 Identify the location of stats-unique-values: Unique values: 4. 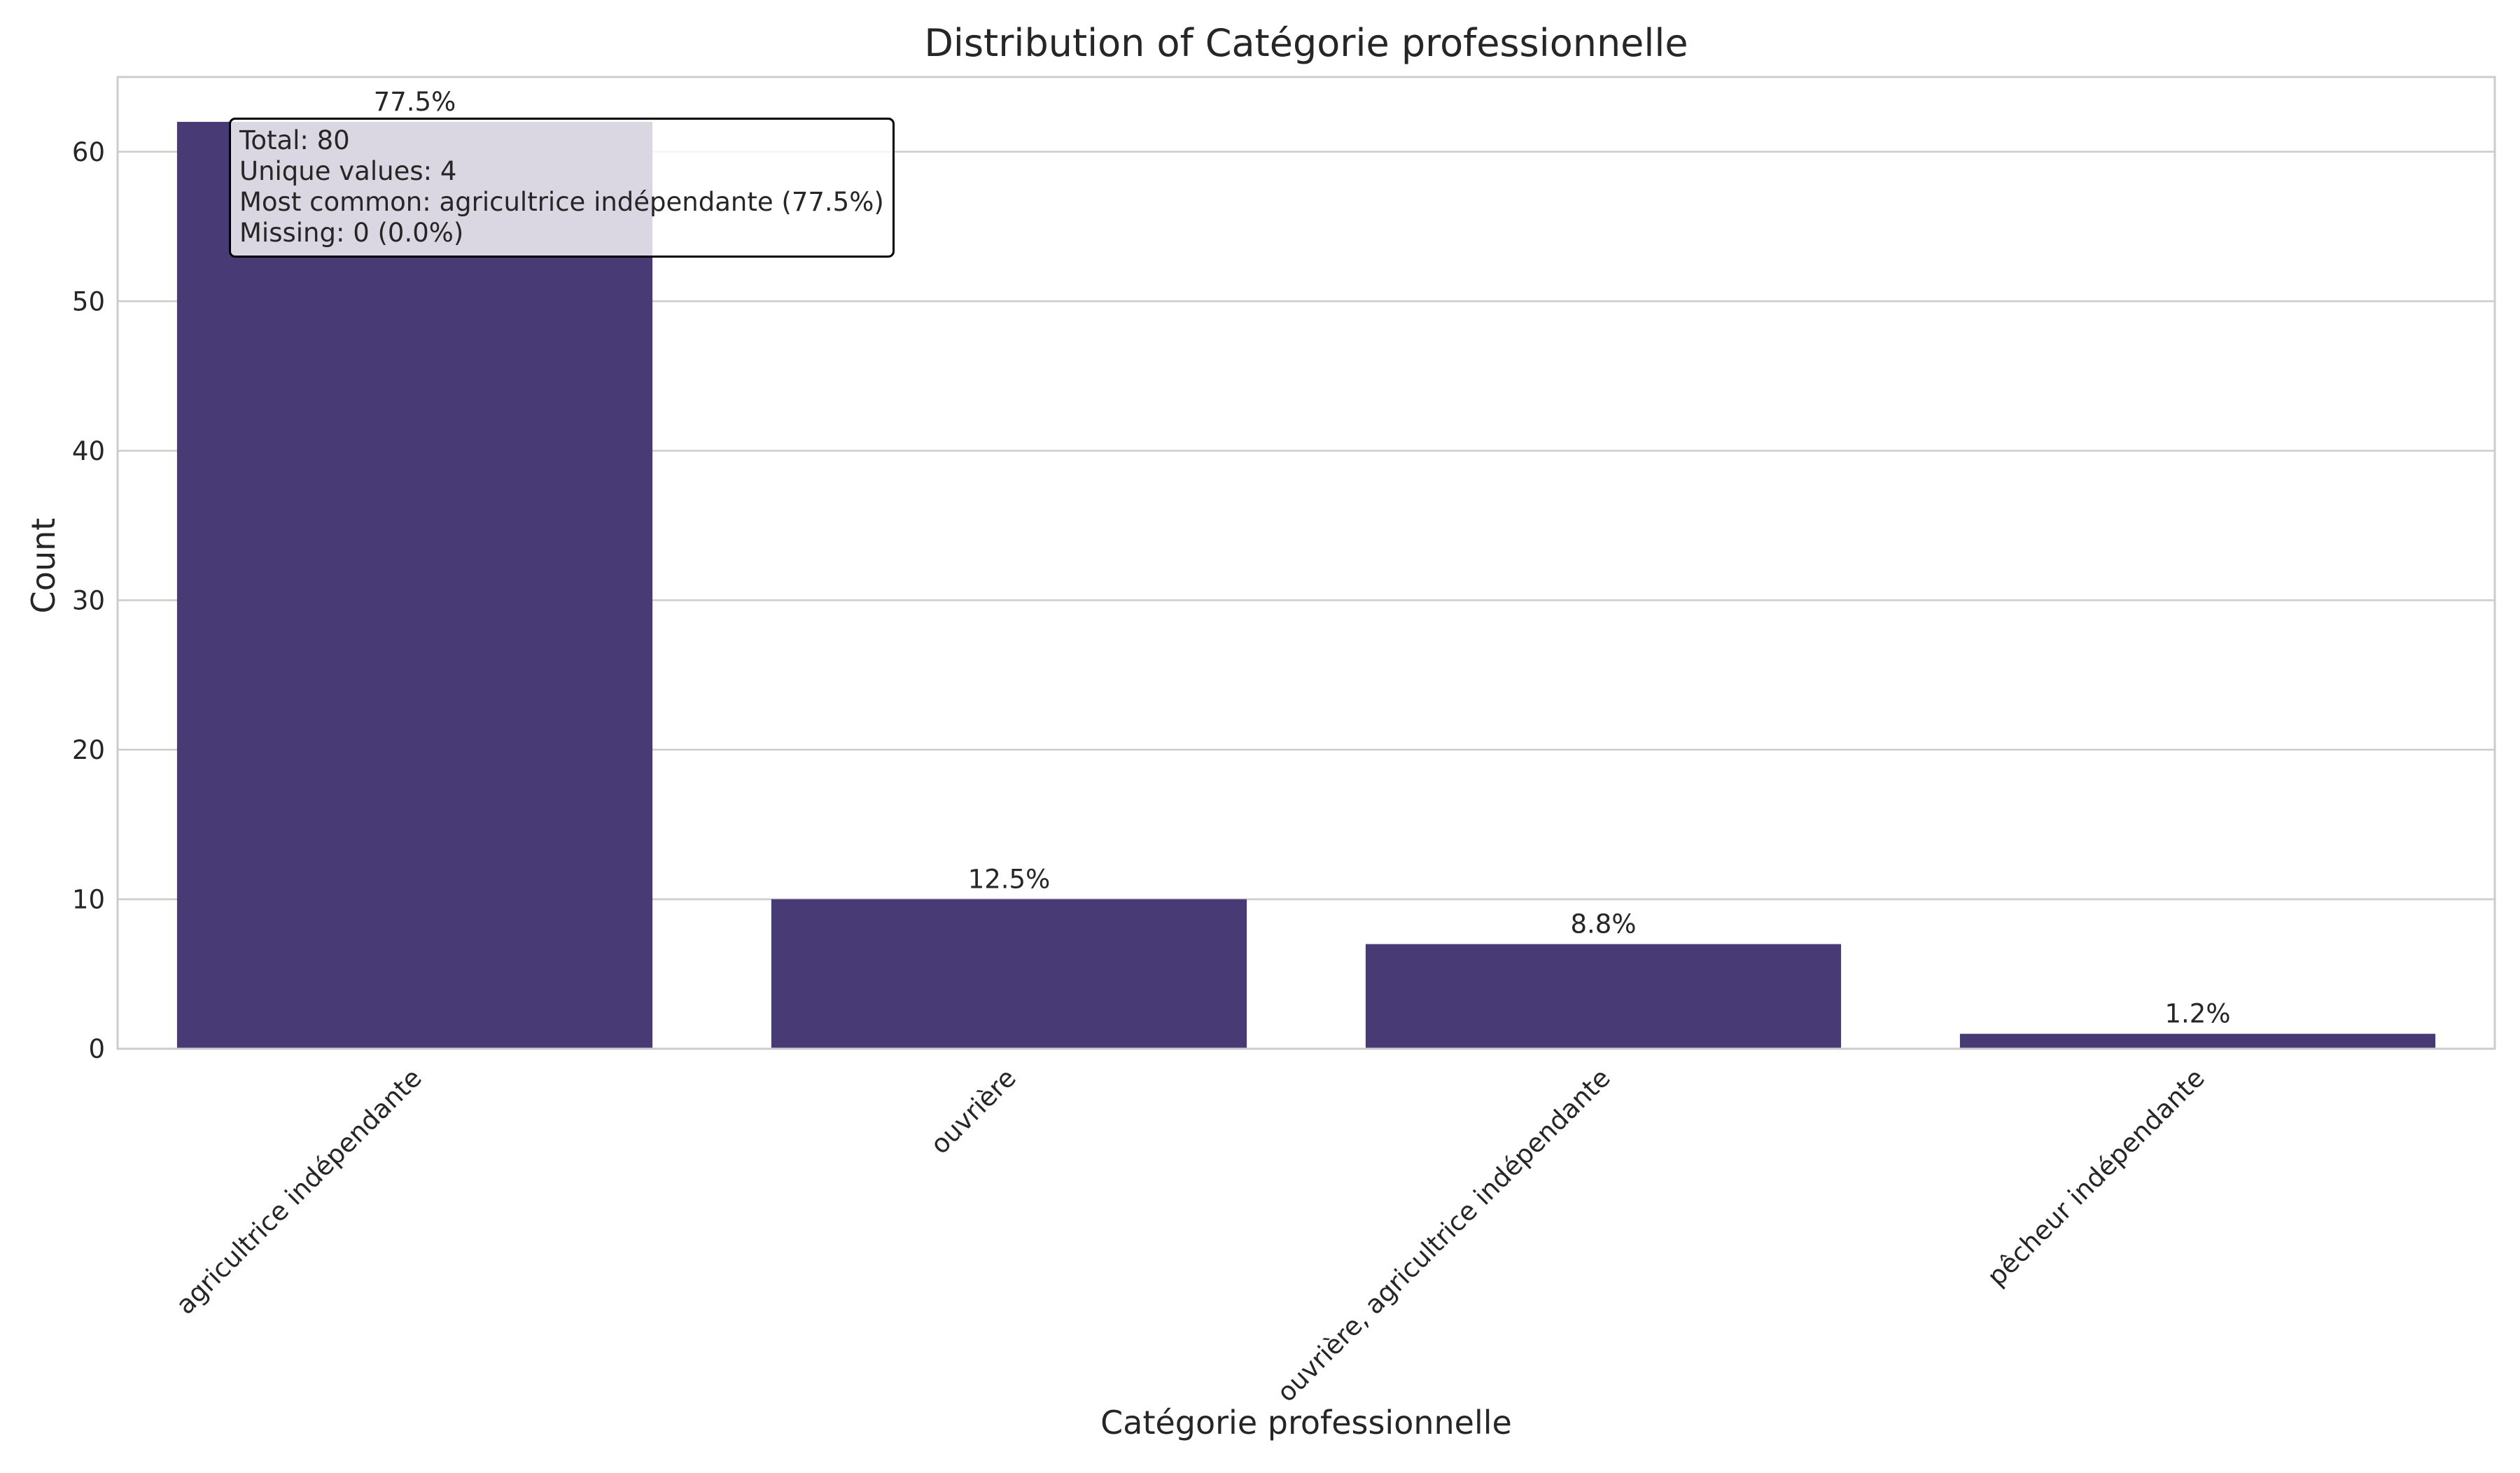
(348, 171).